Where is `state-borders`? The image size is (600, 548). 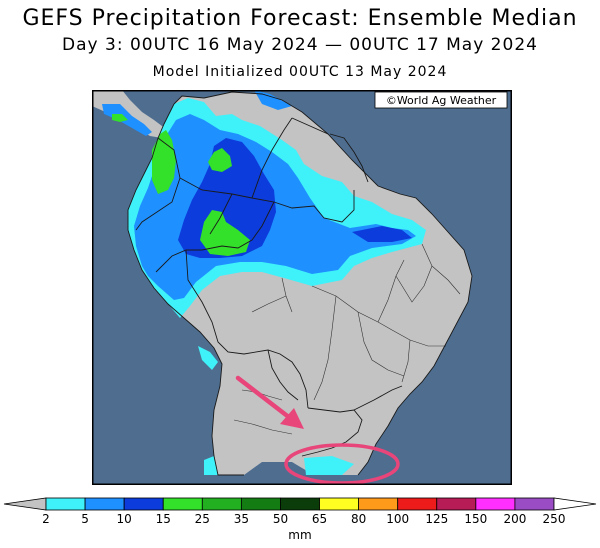 state-borders is located at coordinates (347, 339).